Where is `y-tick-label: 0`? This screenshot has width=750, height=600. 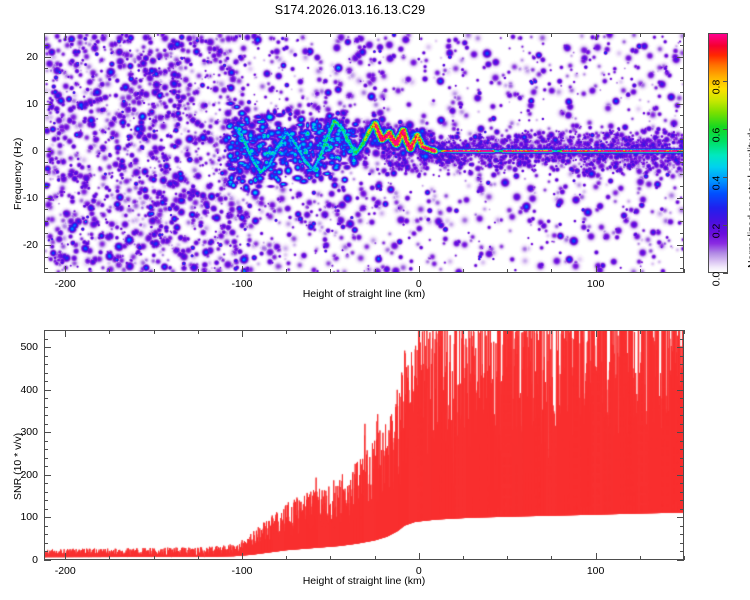
y-tick-label: 0 is located at coordinates (35, 150).